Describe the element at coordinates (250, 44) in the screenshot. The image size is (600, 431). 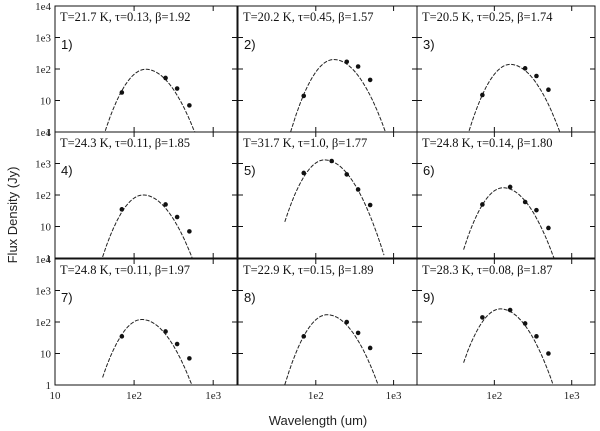
I see `panel-number: 2)` at that location.